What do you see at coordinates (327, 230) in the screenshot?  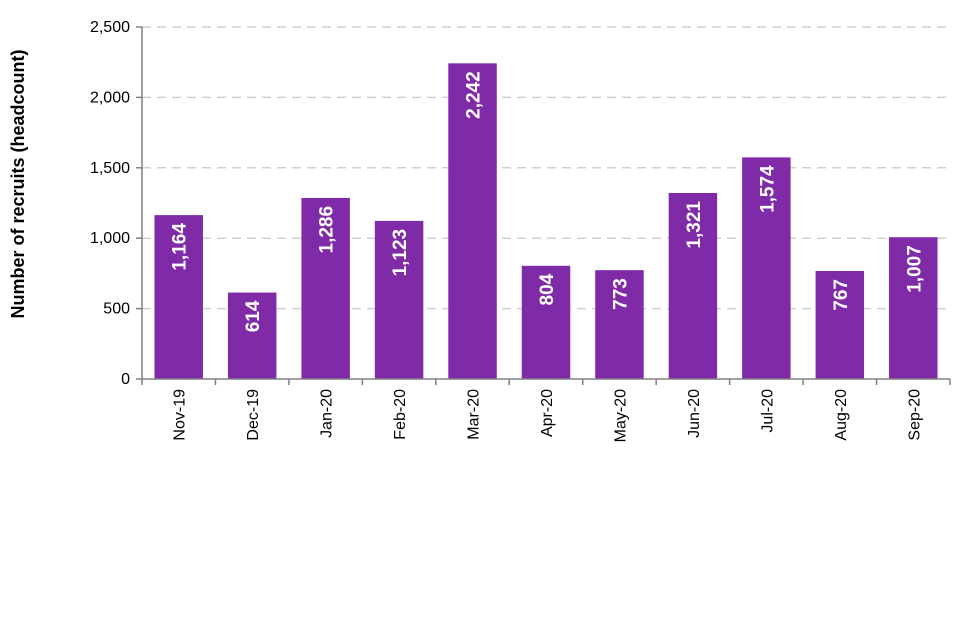 I see `data-label: 1,286` at bounding box center [327, 230].